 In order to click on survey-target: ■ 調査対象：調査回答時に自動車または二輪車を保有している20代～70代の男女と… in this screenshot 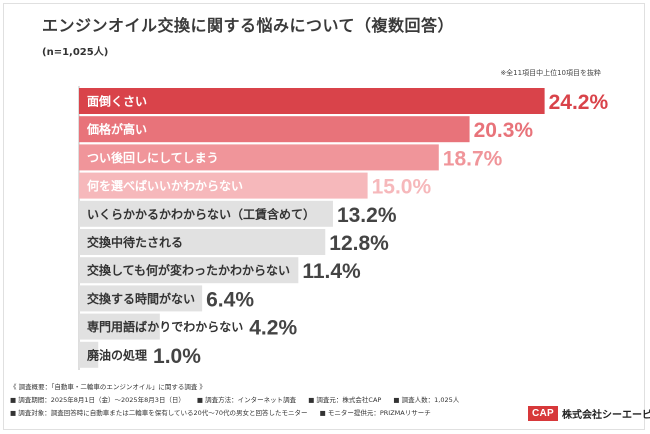, I will do `click(159, 413)`.